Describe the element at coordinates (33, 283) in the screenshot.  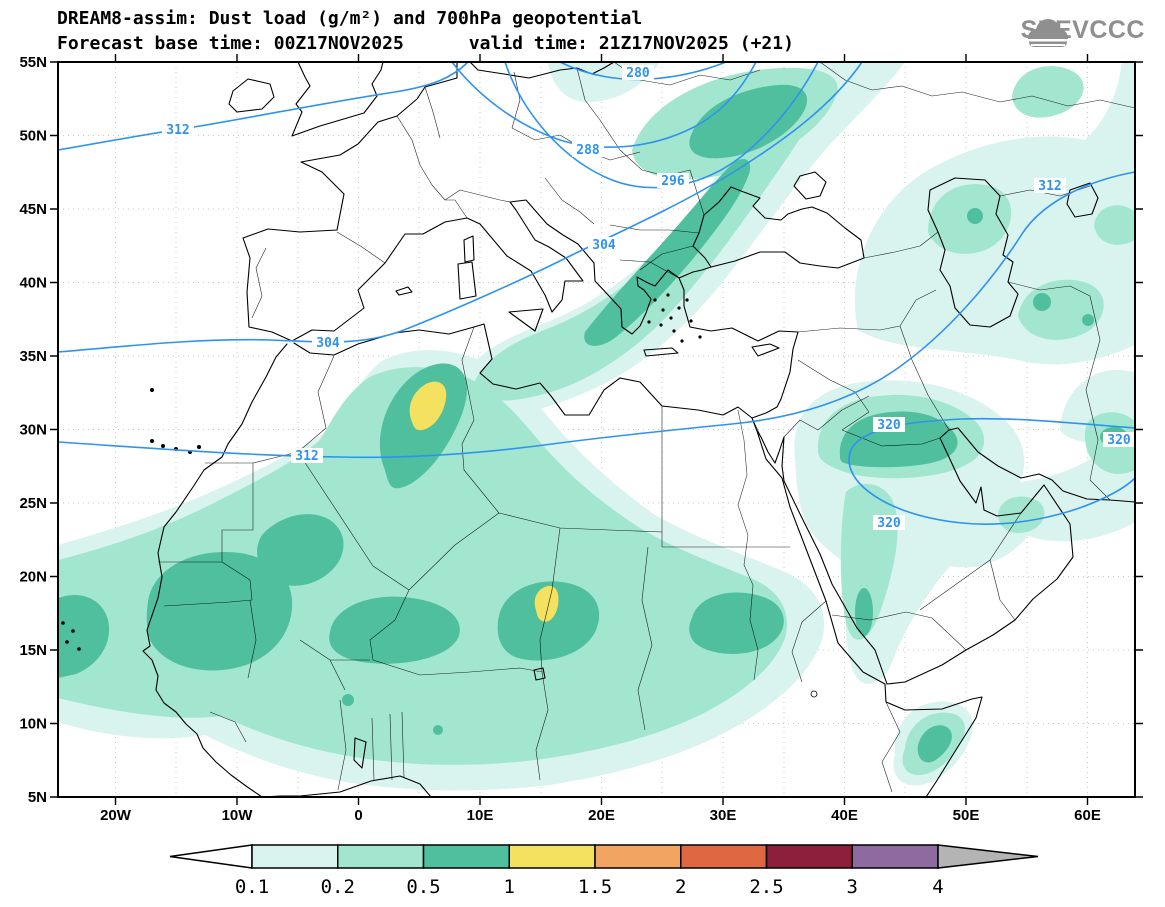
I see `lat-label: 40N` at that location.